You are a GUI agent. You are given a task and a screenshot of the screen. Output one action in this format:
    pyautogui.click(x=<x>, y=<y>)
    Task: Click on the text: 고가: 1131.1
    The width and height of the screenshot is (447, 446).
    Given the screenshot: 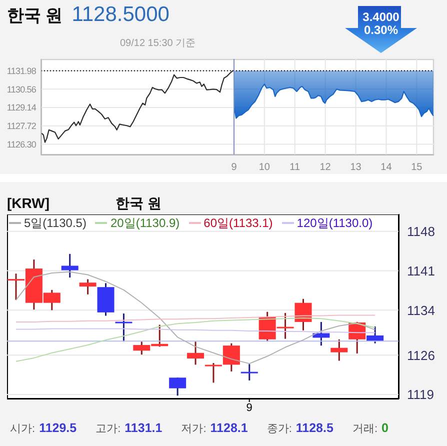 What is the action you would take?
    pyautogui.click(x=129, y=428)
    